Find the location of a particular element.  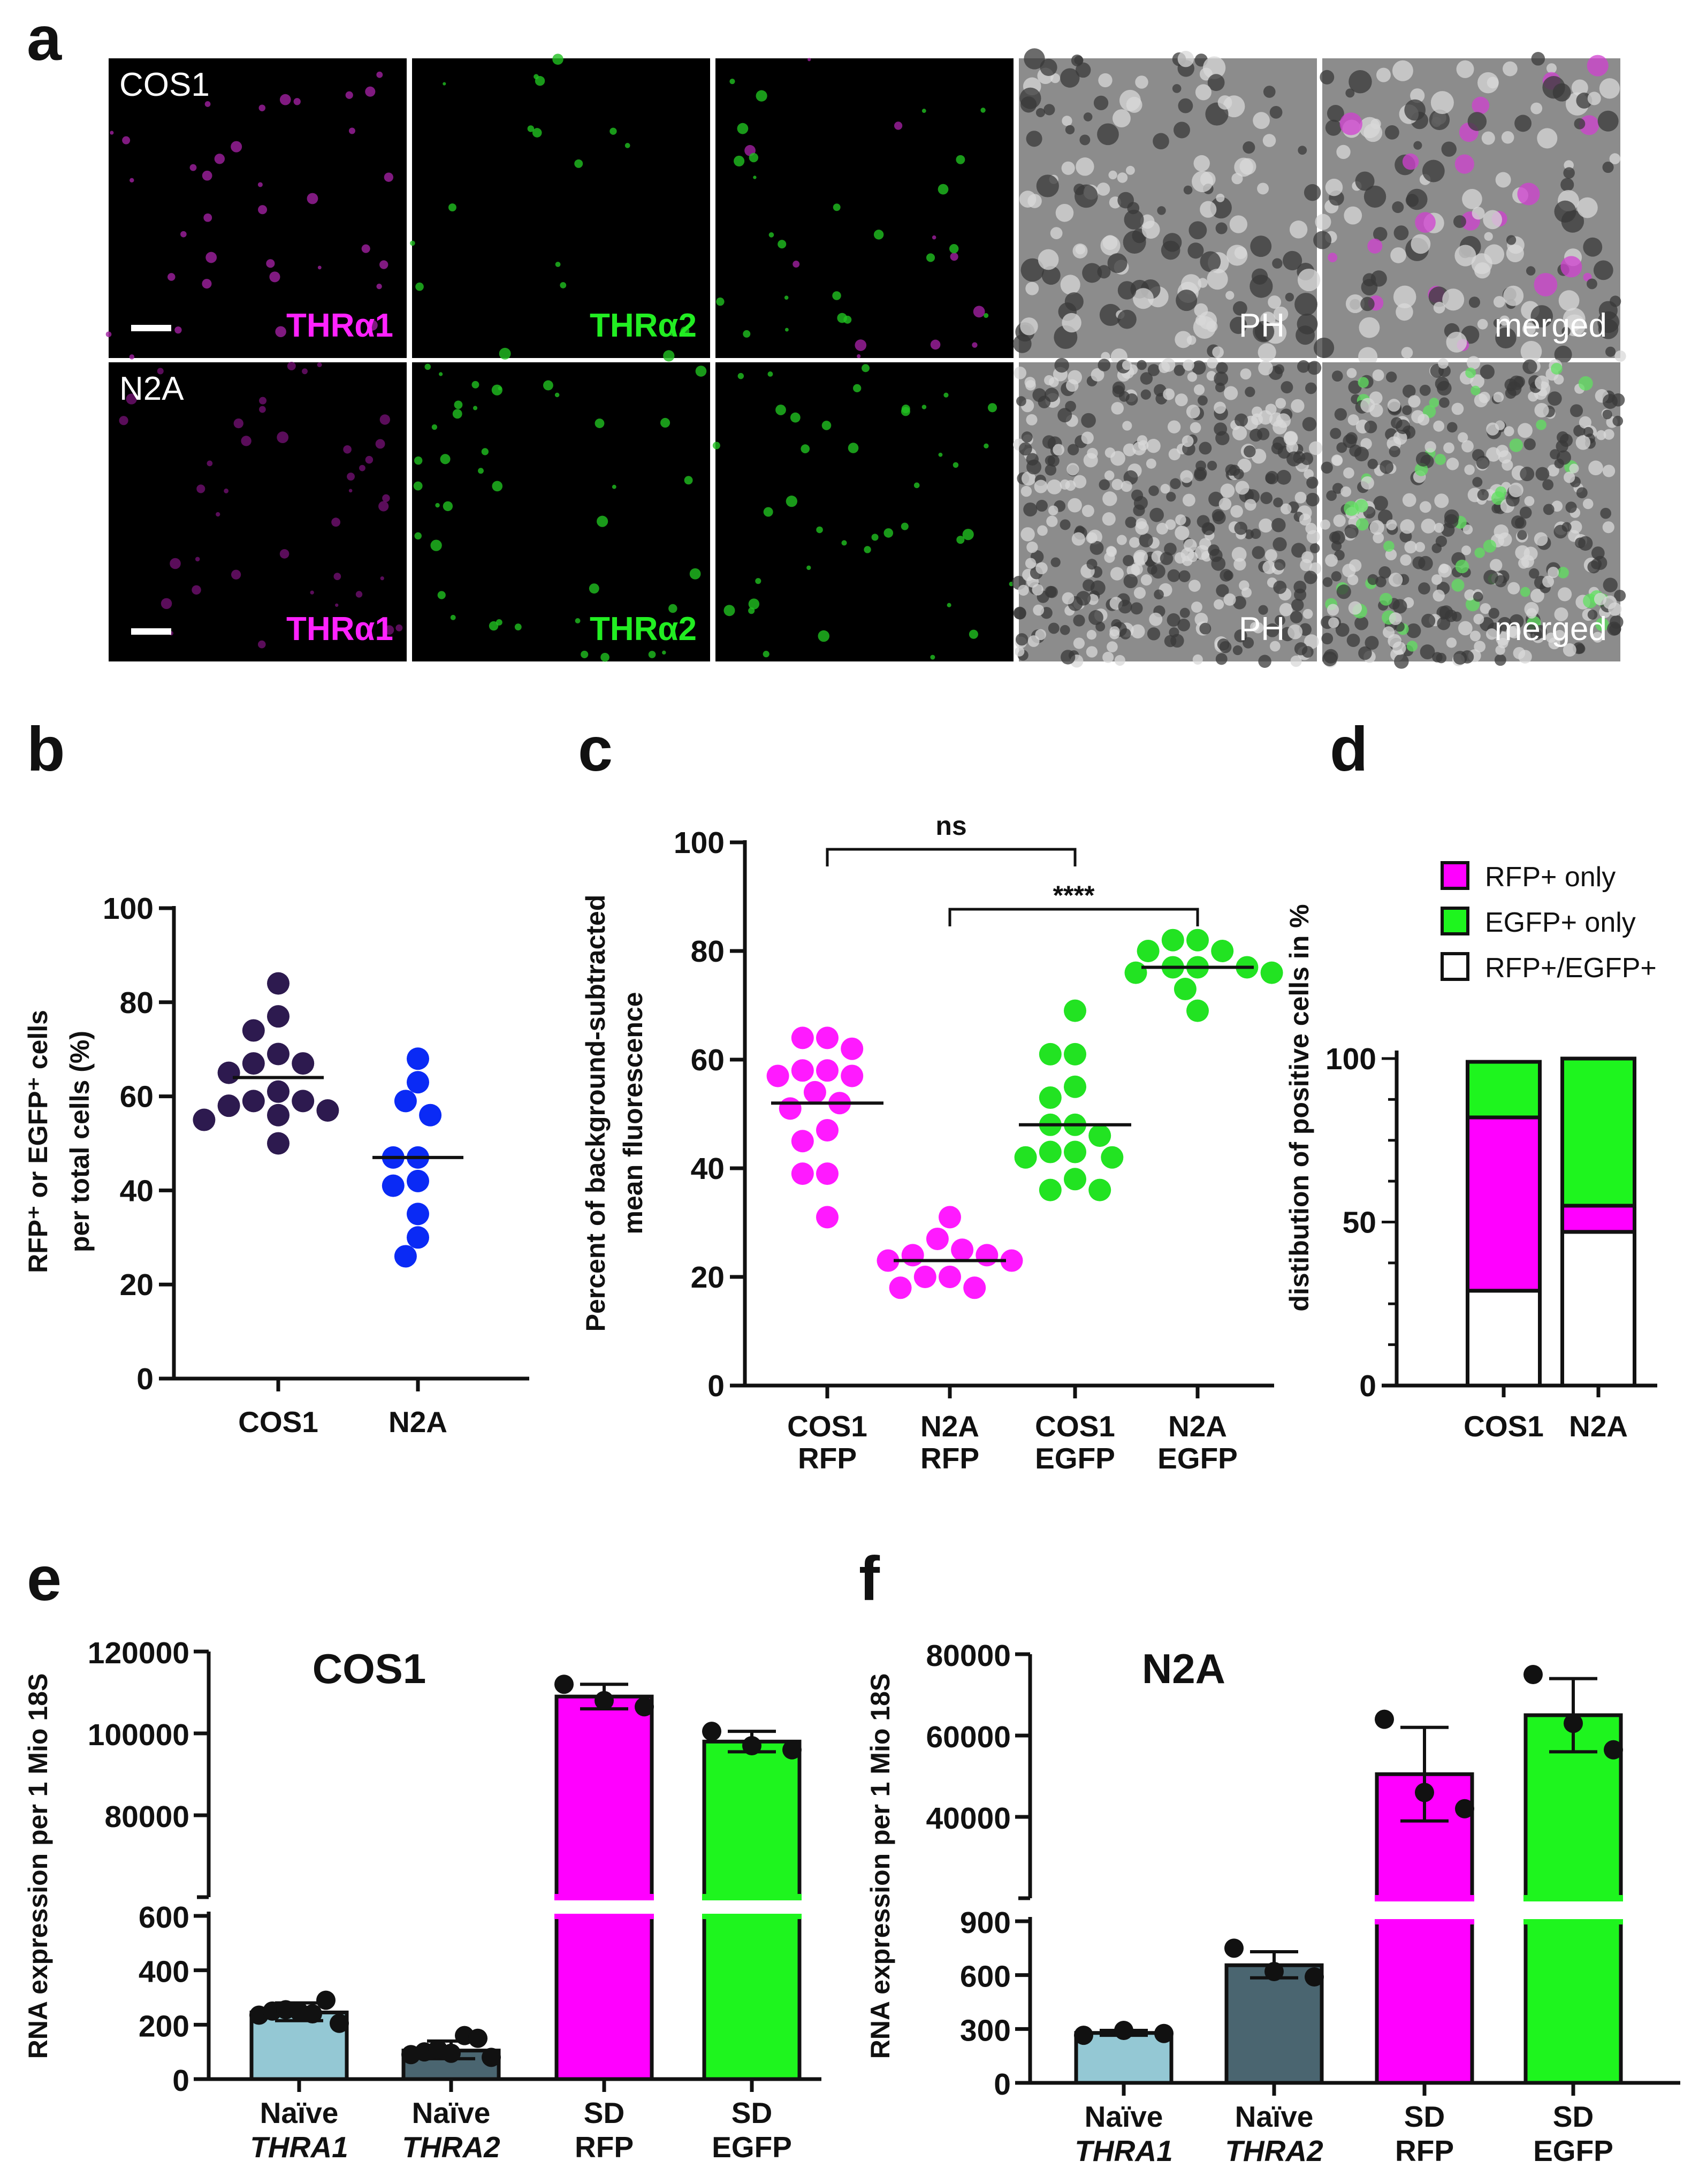

micrograph-image is located at coordinates (864, 208).